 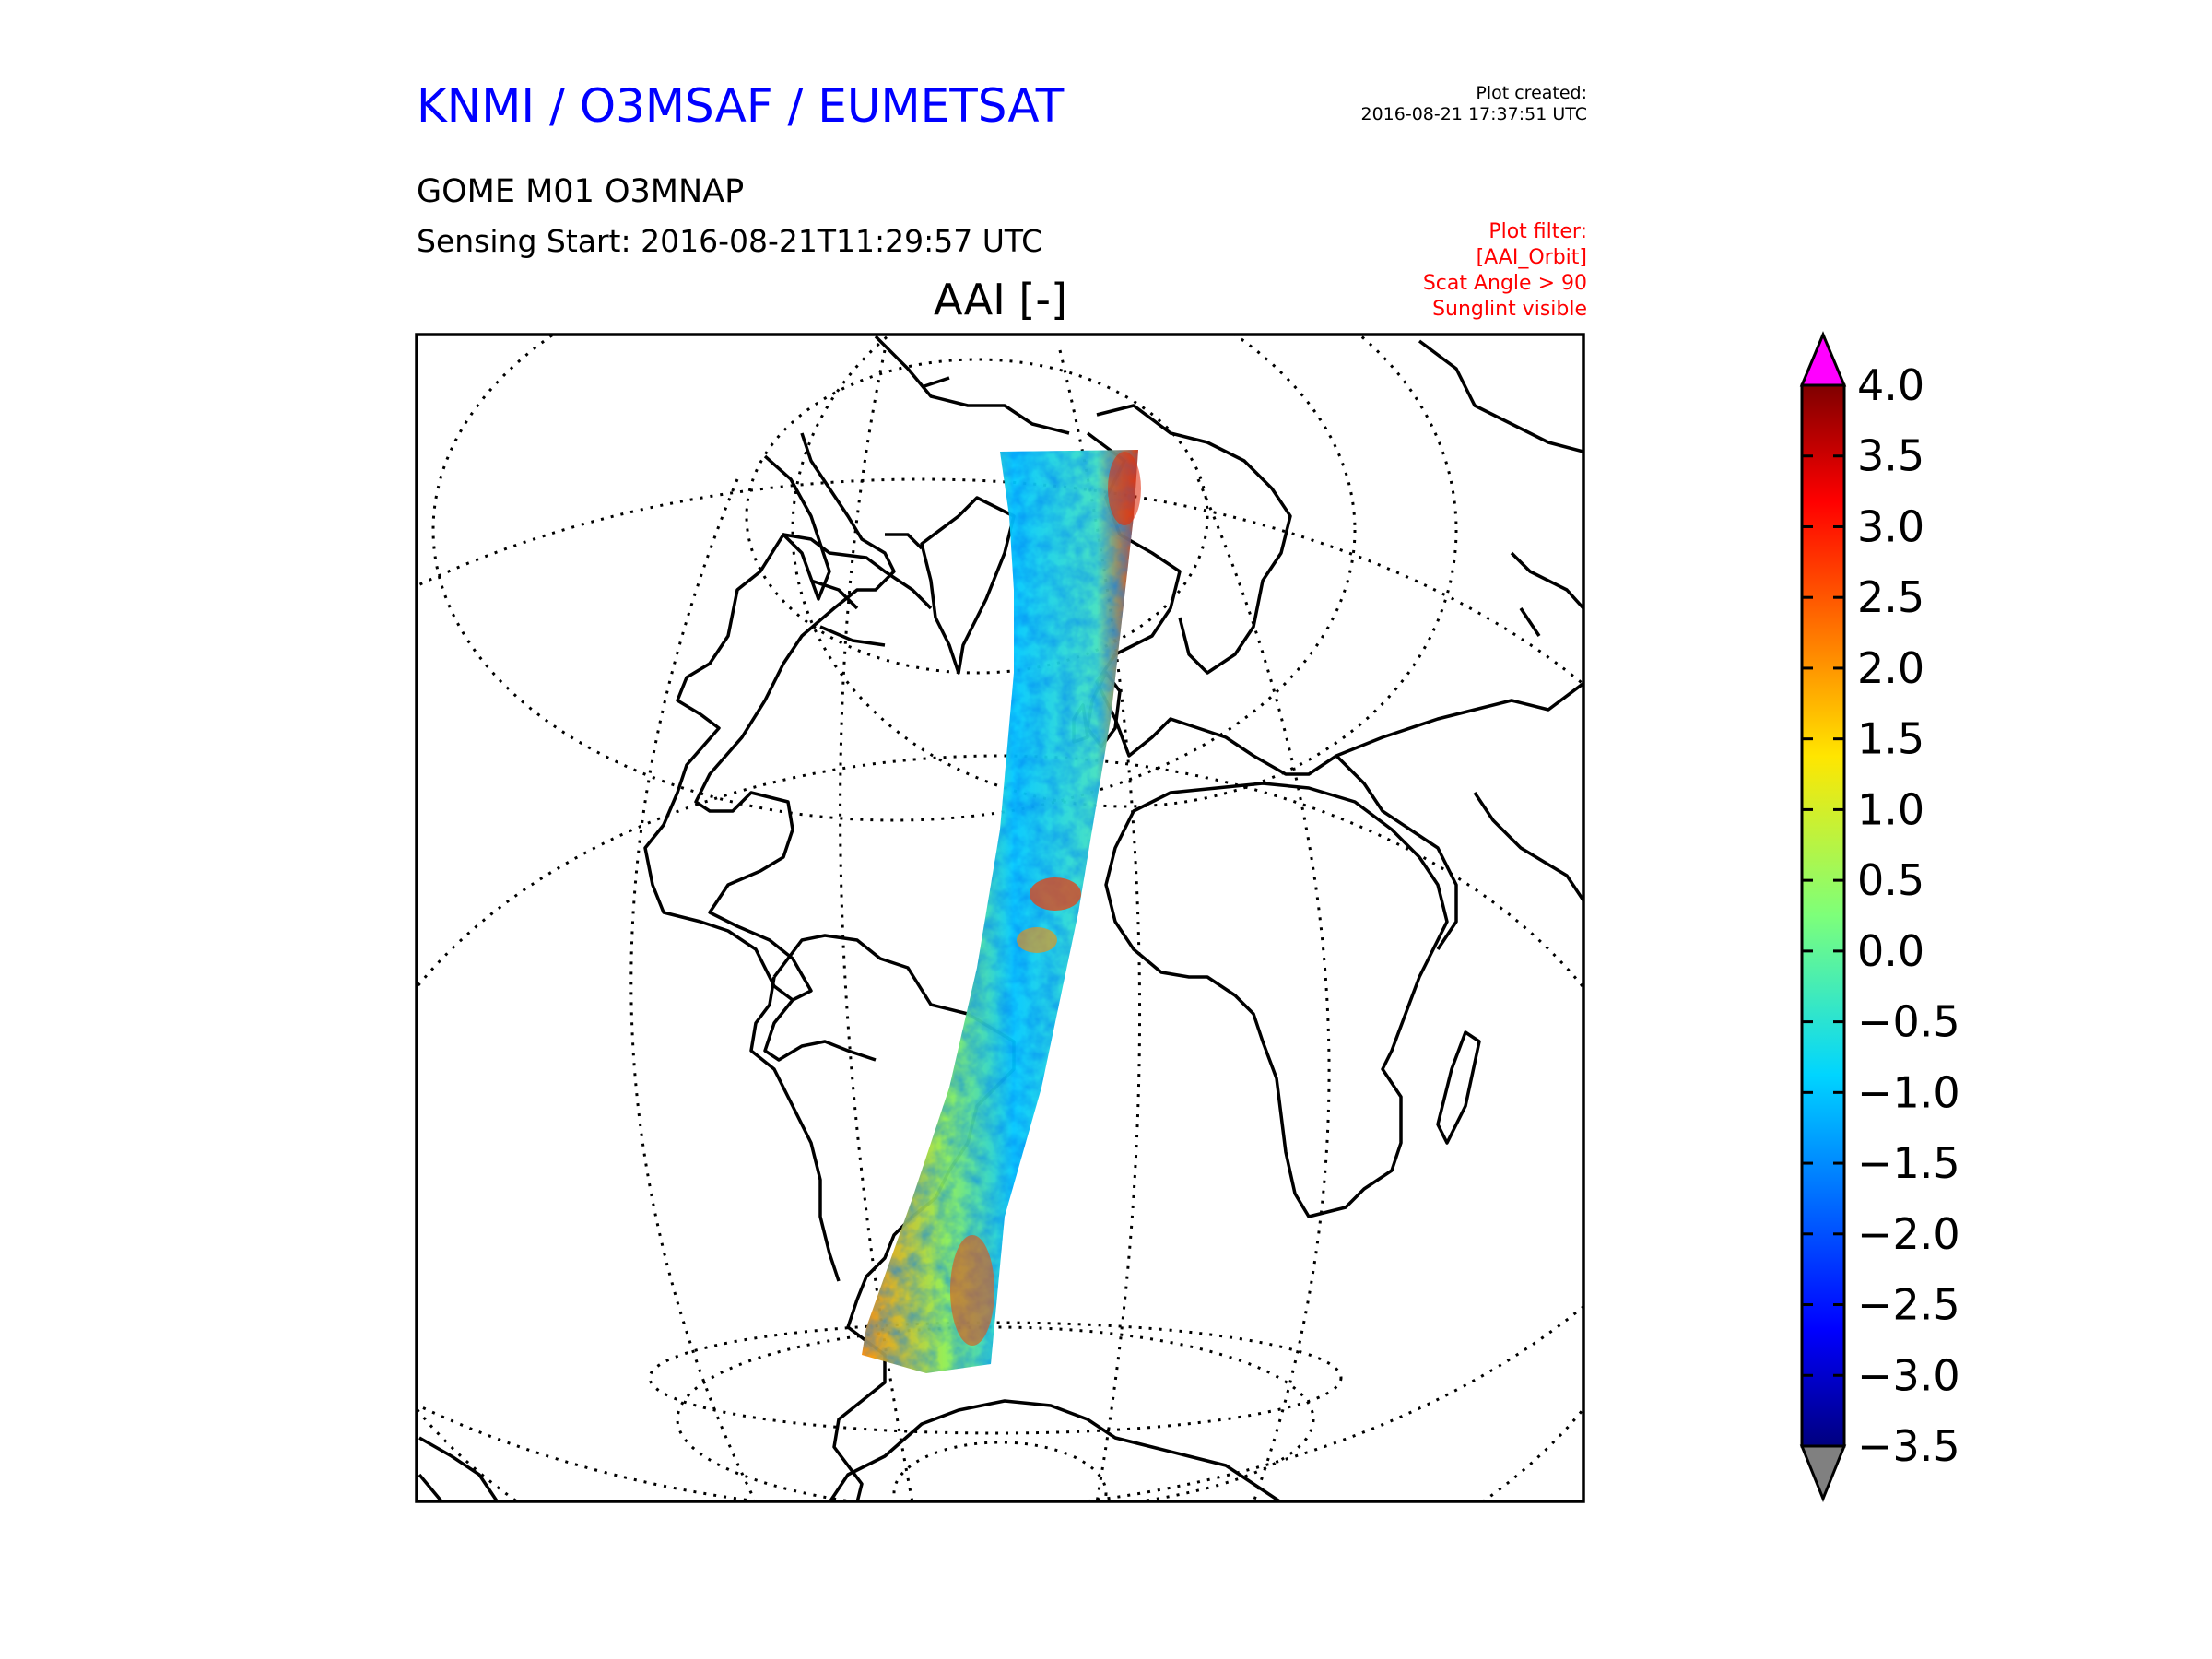 I want to click on greenland-coastline, so click(x=968, y=585).